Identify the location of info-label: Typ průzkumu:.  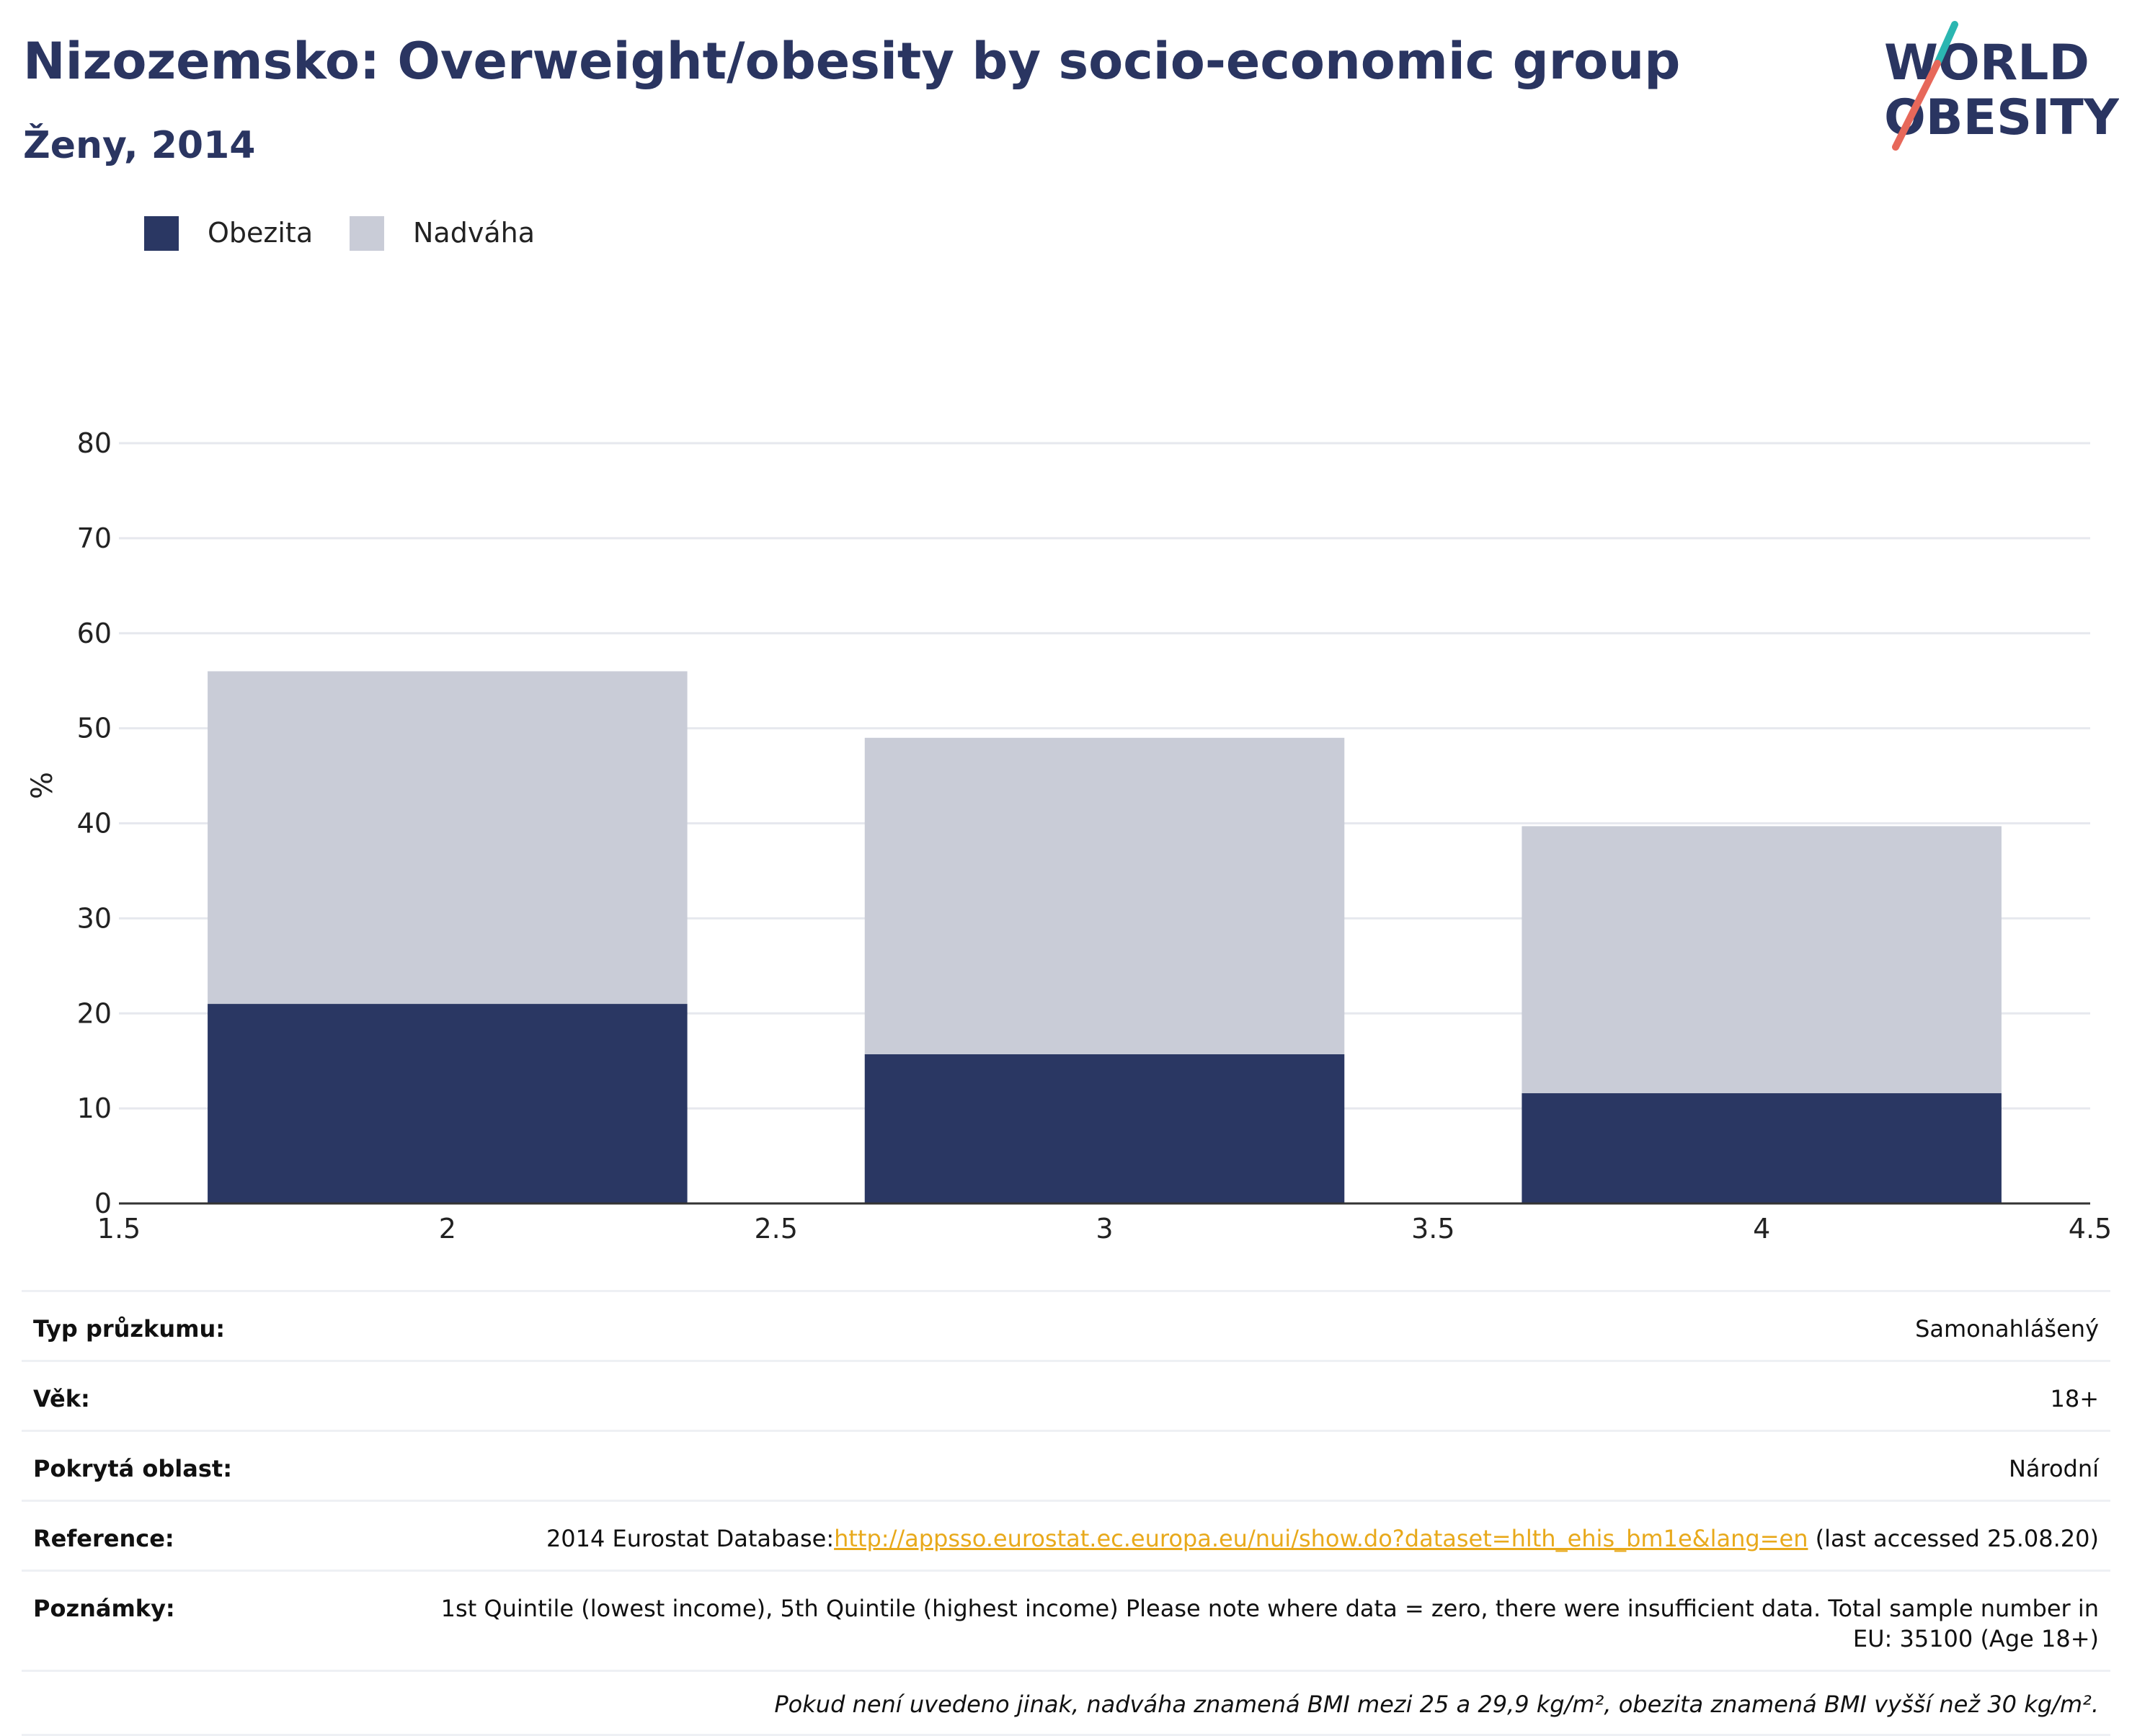
(129, 1329).